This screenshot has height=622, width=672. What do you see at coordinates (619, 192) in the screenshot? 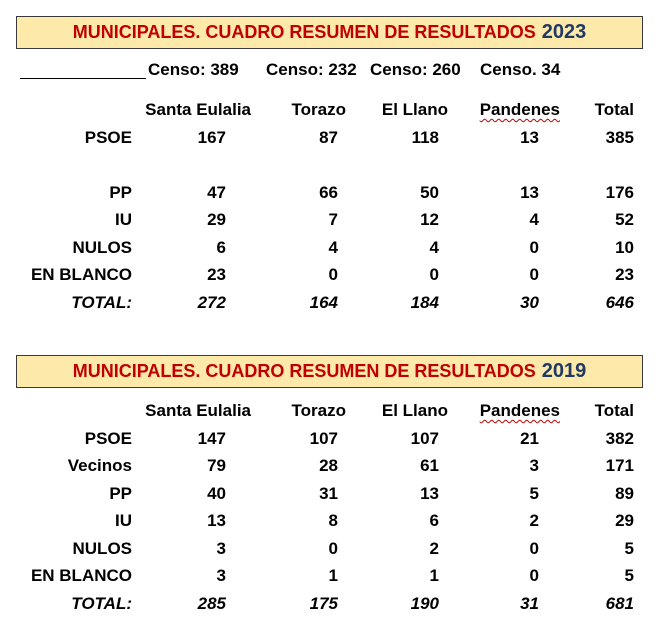
I see `cell-value: 176` at bounding box center [619, 192].